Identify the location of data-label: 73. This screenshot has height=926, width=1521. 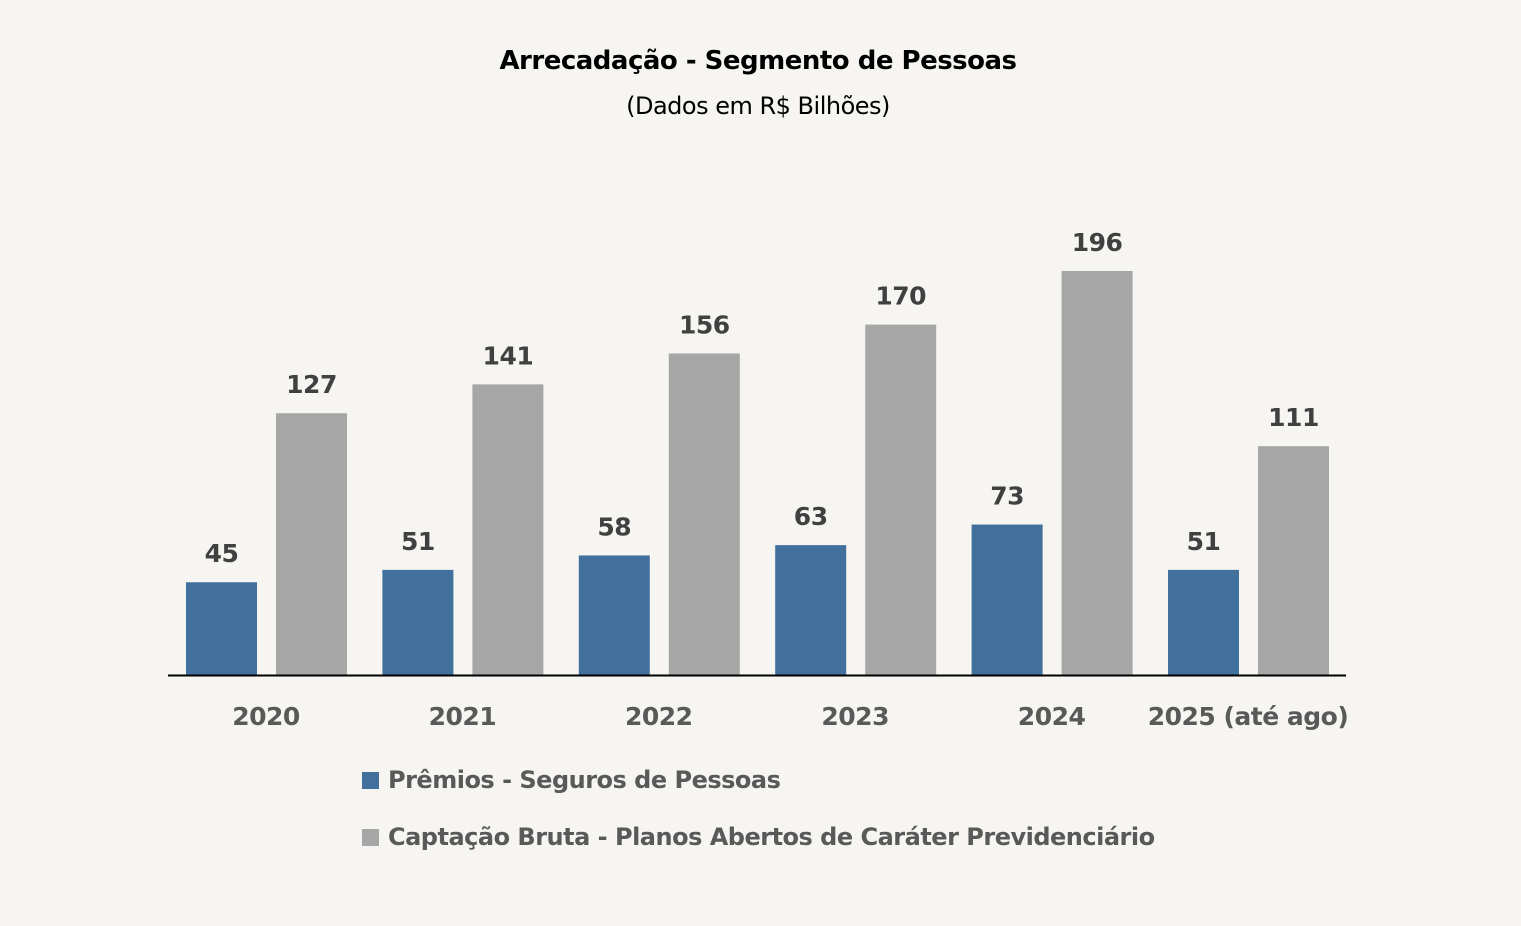
(1007, 496).